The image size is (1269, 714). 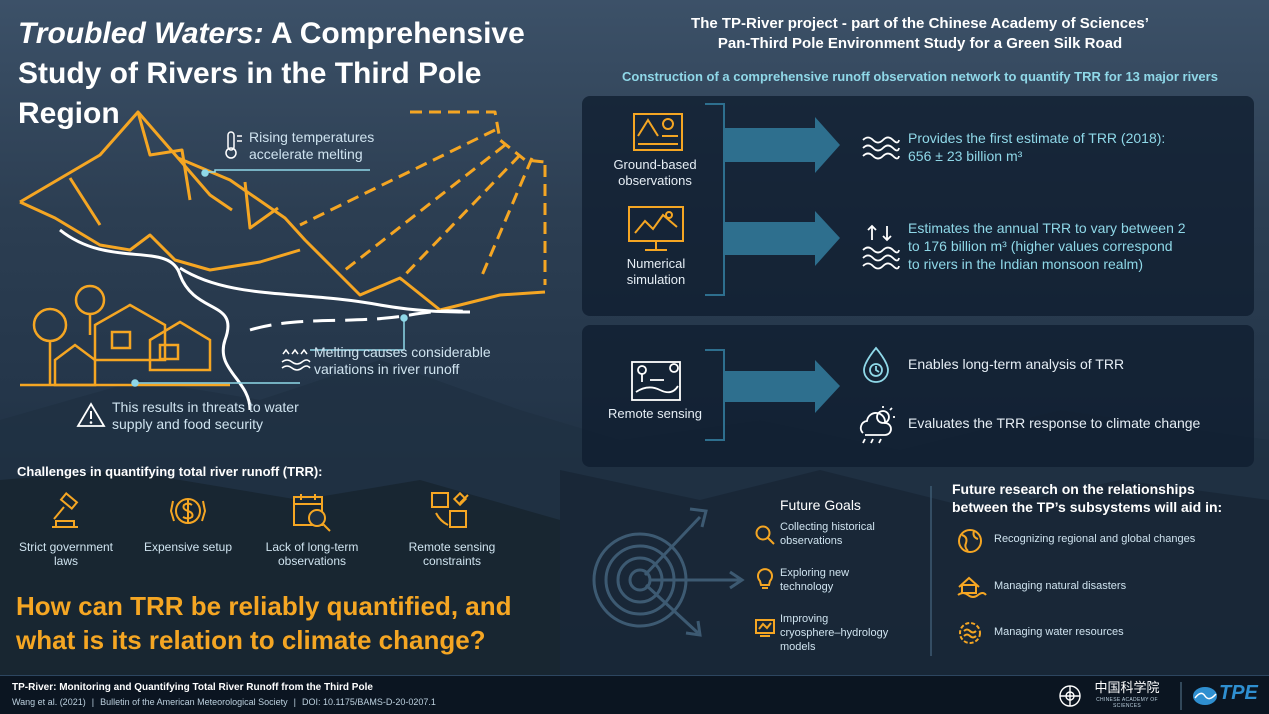 What do you see at coordinates (66, 554) in the screenshot?
I see `challenge-label: Strict government laws` at bounding box center [66, 554].